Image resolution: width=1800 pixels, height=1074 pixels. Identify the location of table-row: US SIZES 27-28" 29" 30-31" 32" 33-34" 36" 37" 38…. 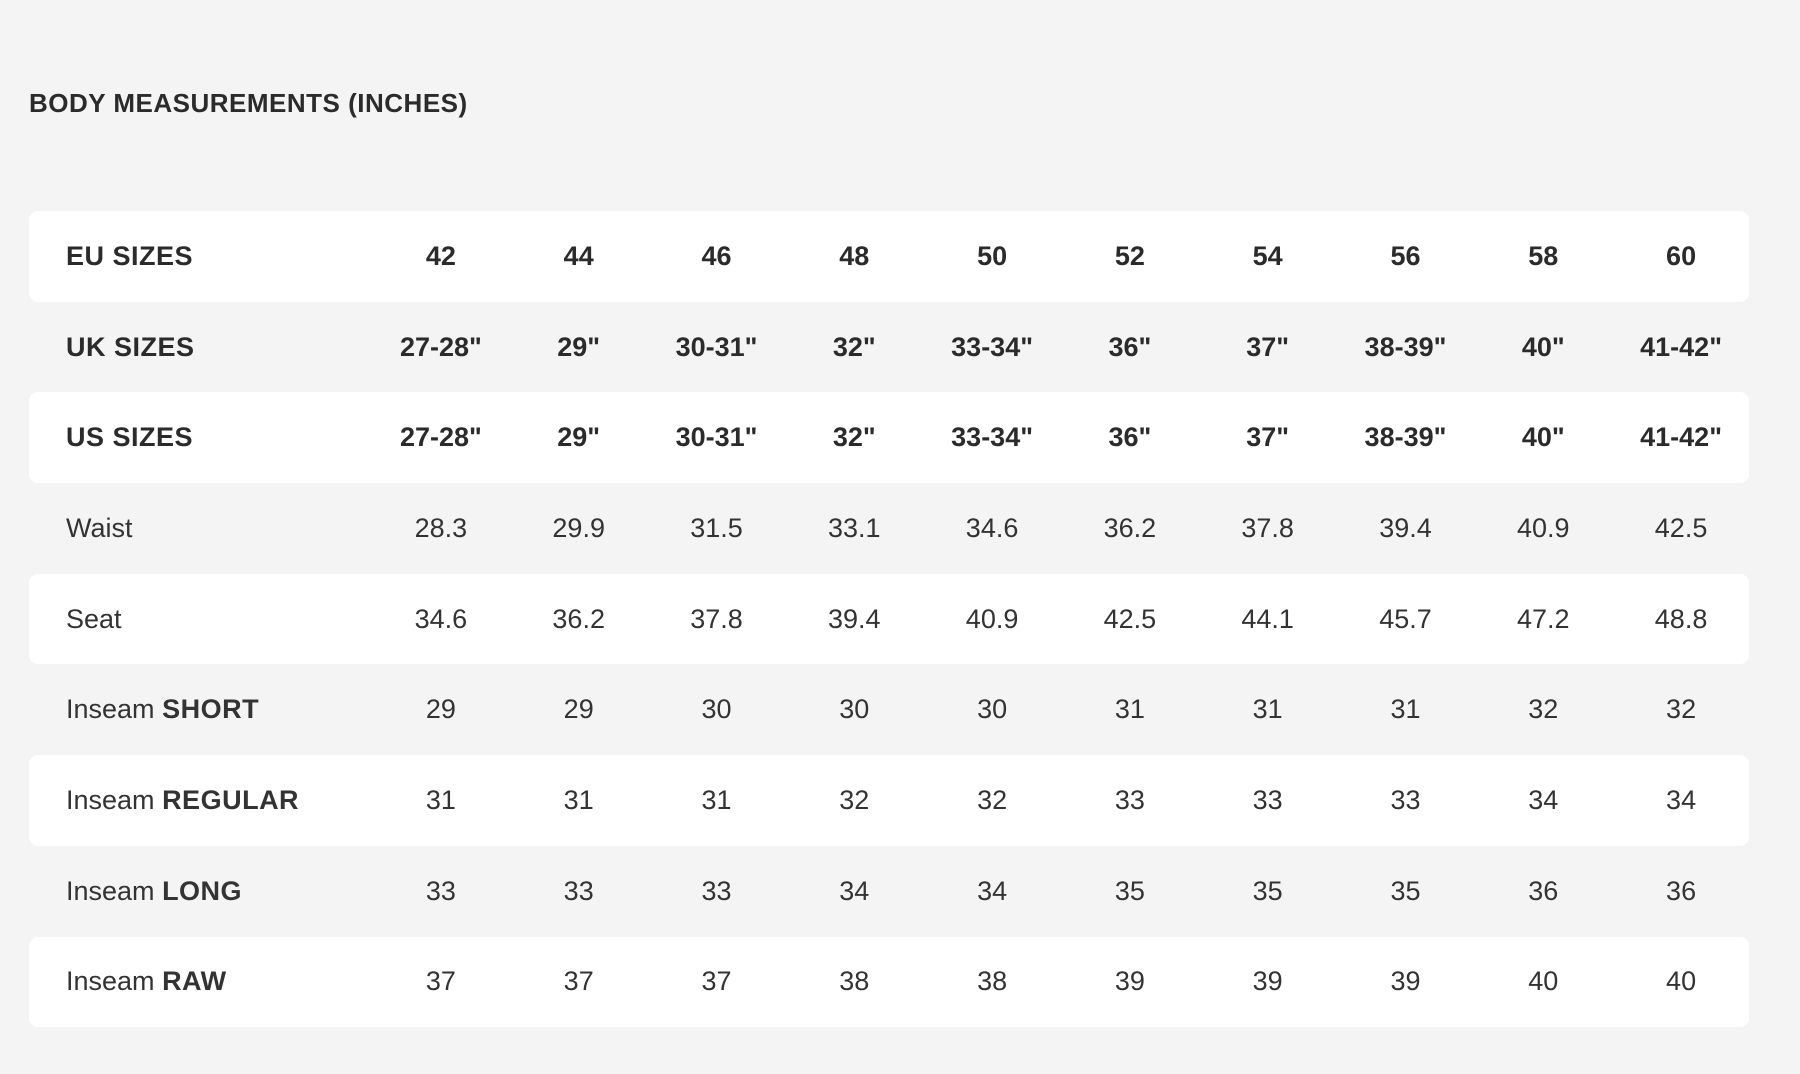
(889, 438).